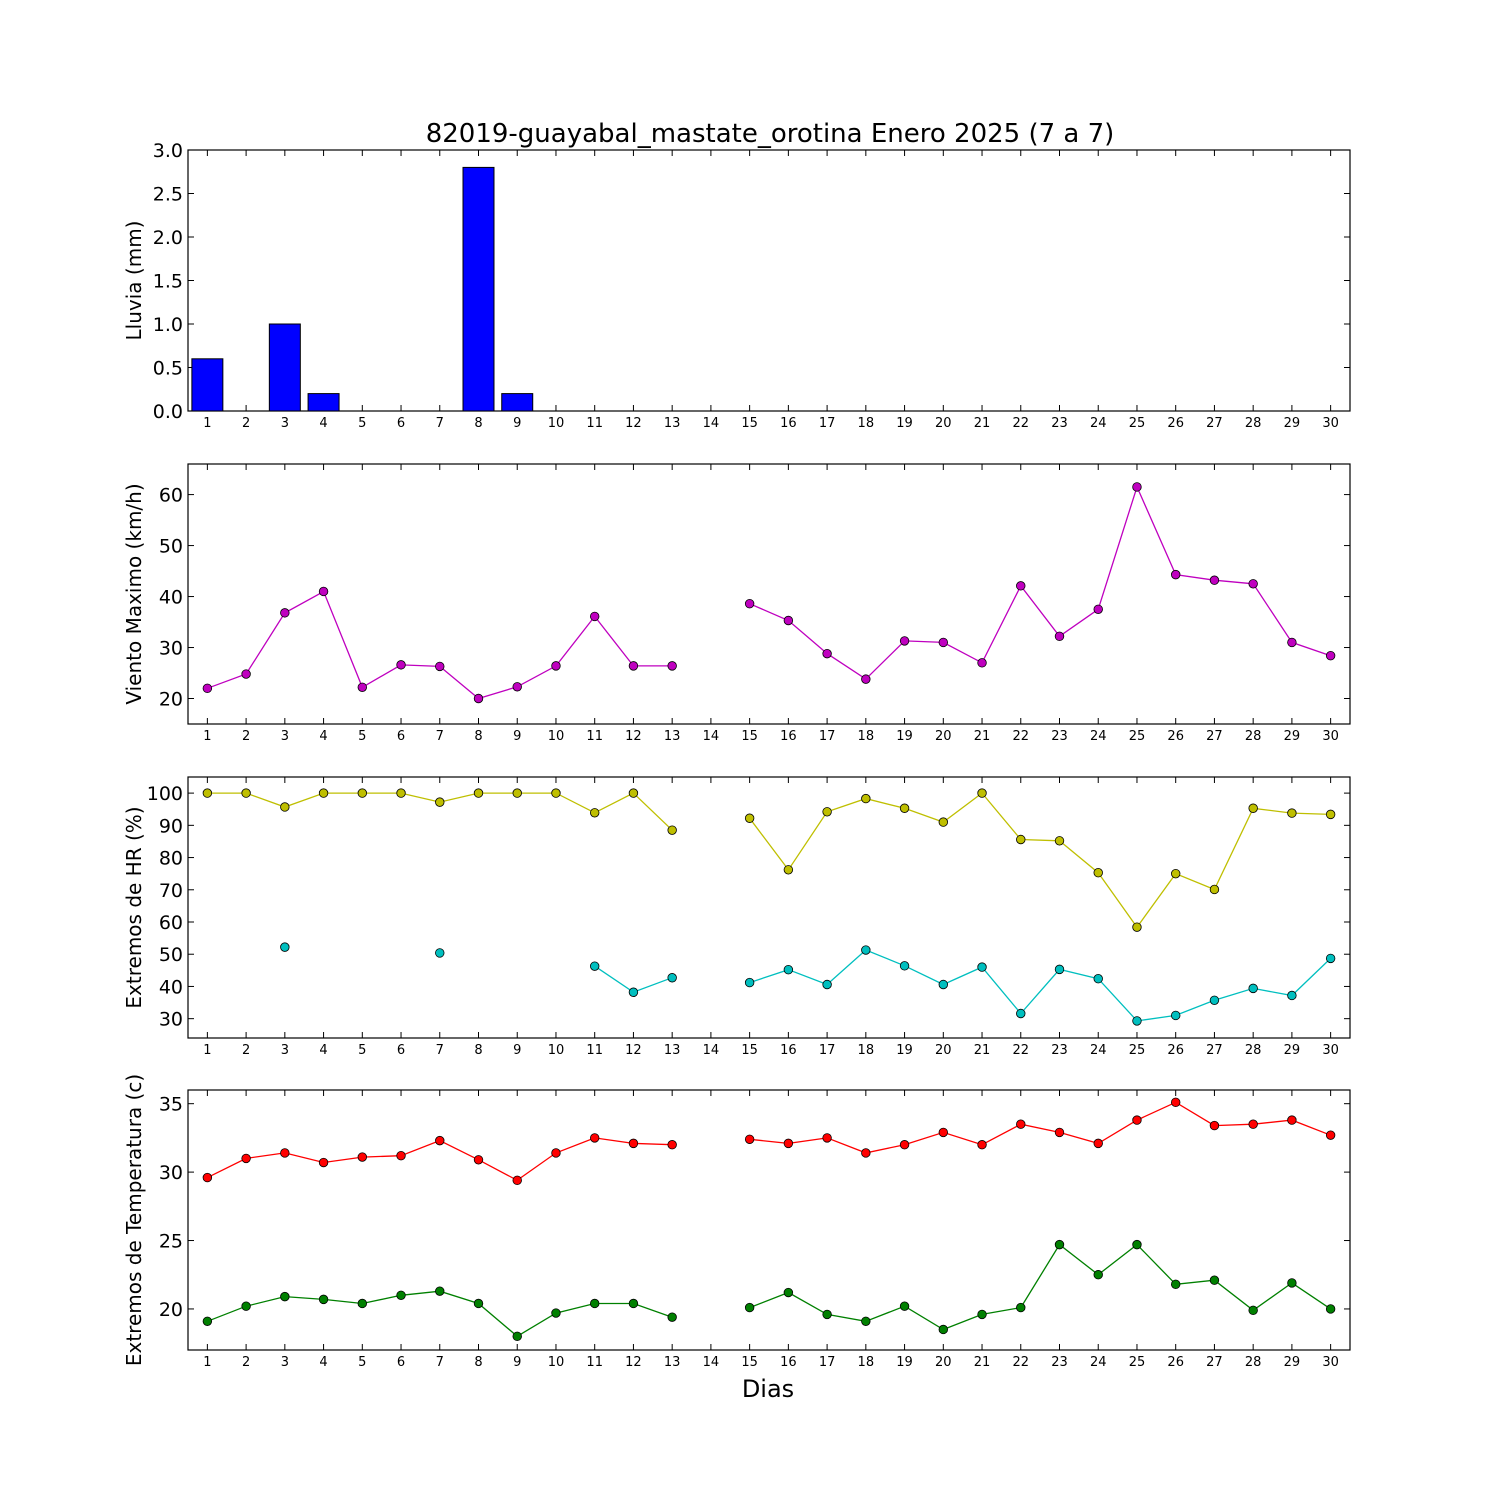 Image resolution: width=1500 pixels, height=1505 pixels. Describe the element at coordinates (168, 195) in the screenshot. I see `ytick-label: 2.5` at that location.